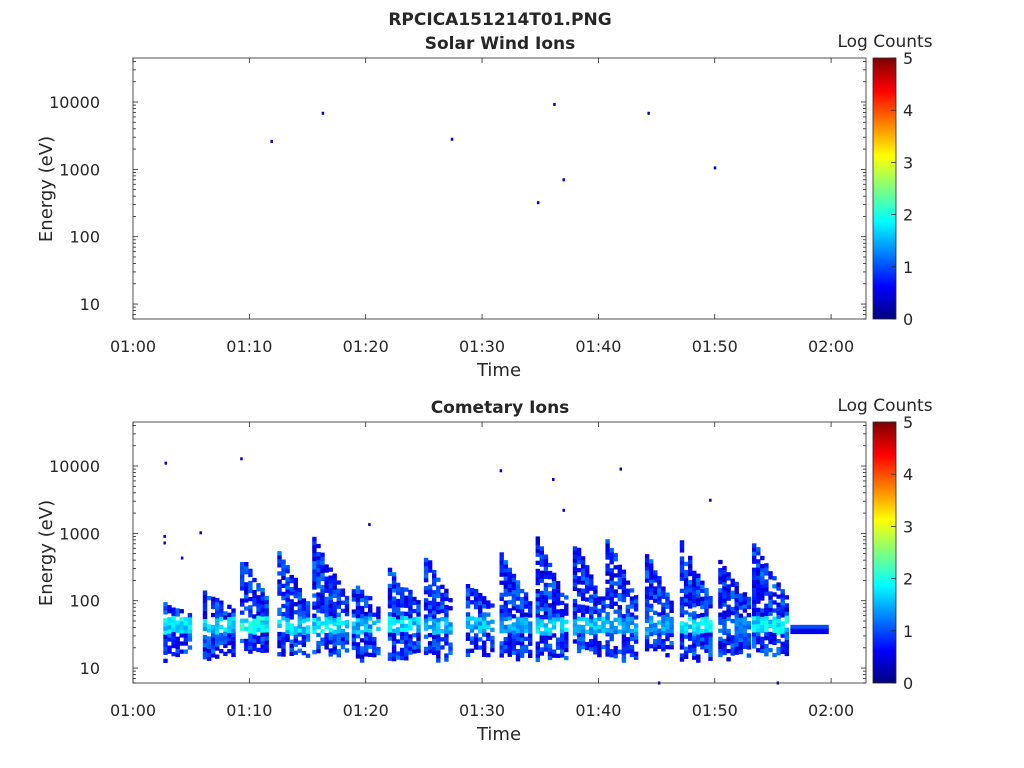 The image size is (1024, 768). I want to click on cometary-colorbar-tick-label: 4, so click(908, 474).